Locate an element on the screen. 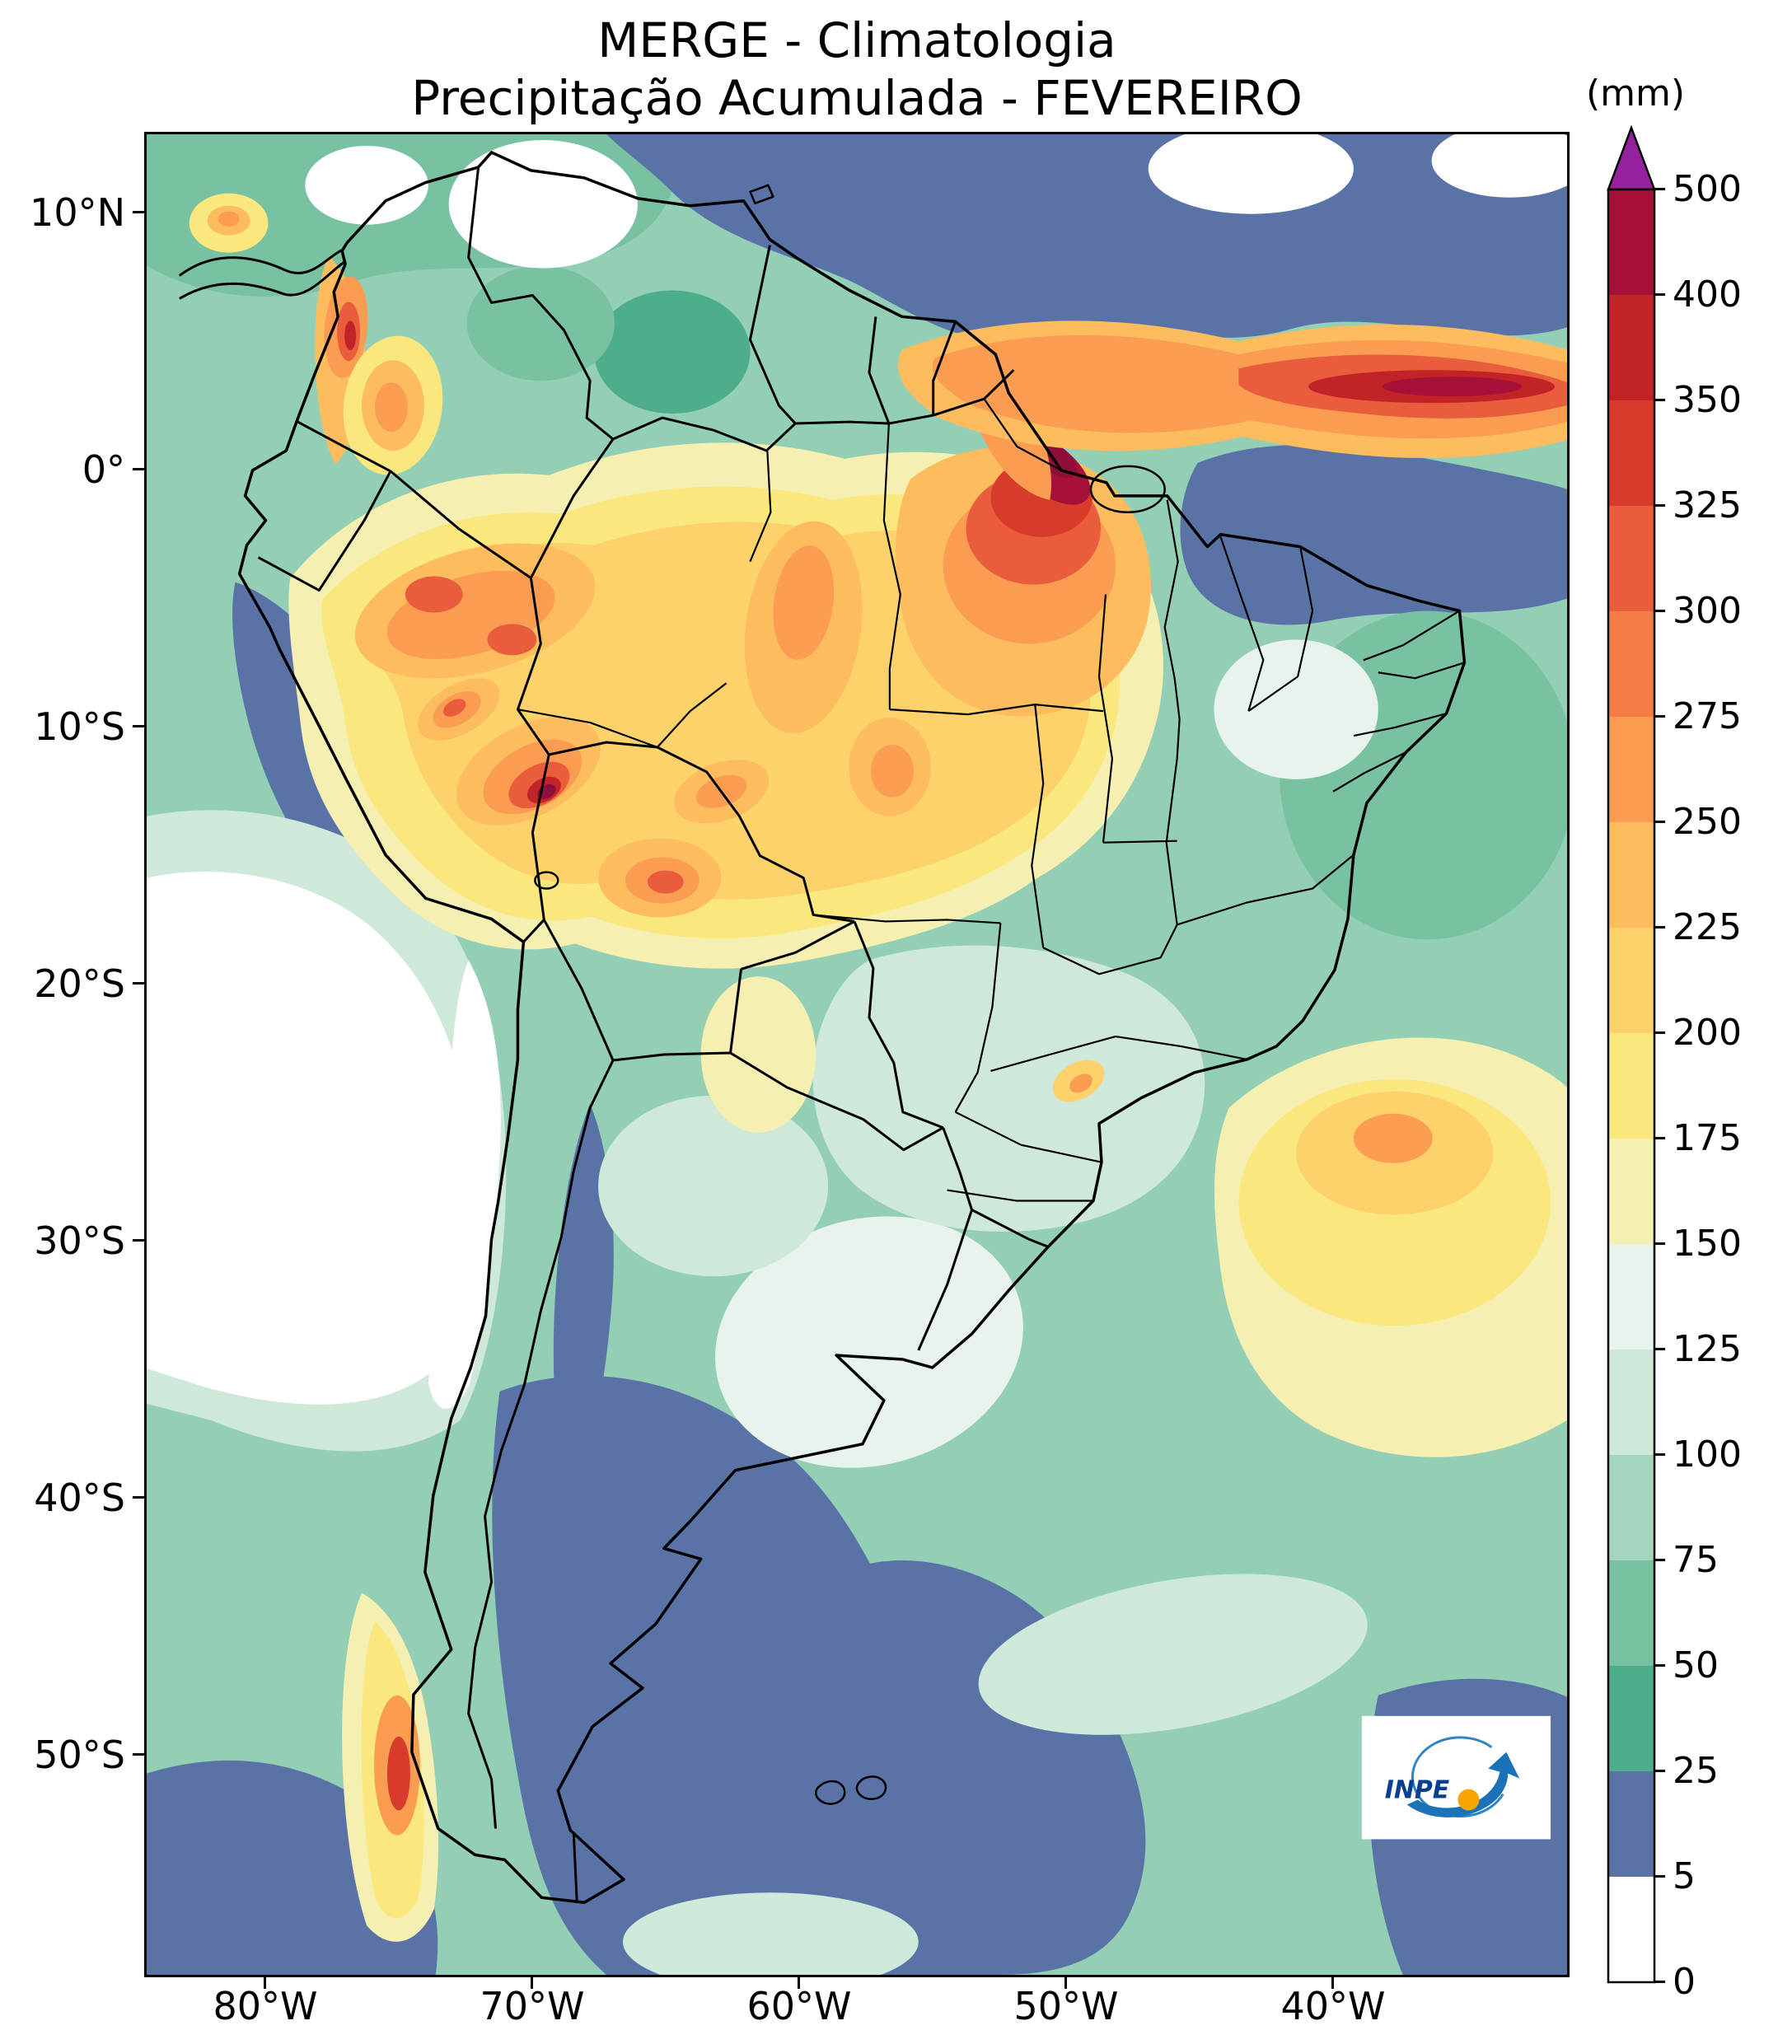 The height and width of the screenshot is (2044, 1792). itcz-band is located at coordinates (1232, 389).